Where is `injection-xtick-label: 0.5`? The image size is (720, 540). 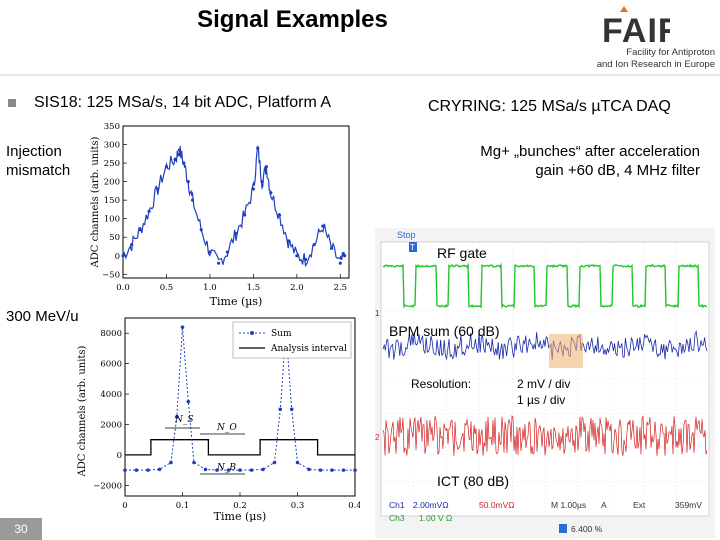 injection-xtick-label: 0.5 is located at coordinates (167, 288).